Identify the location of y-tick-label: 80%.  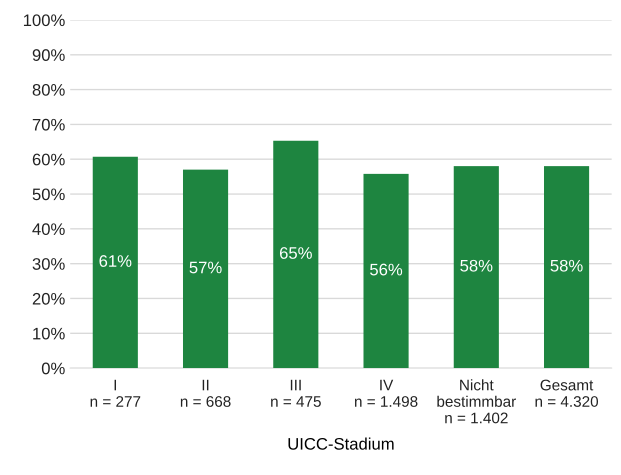
(48, 90).